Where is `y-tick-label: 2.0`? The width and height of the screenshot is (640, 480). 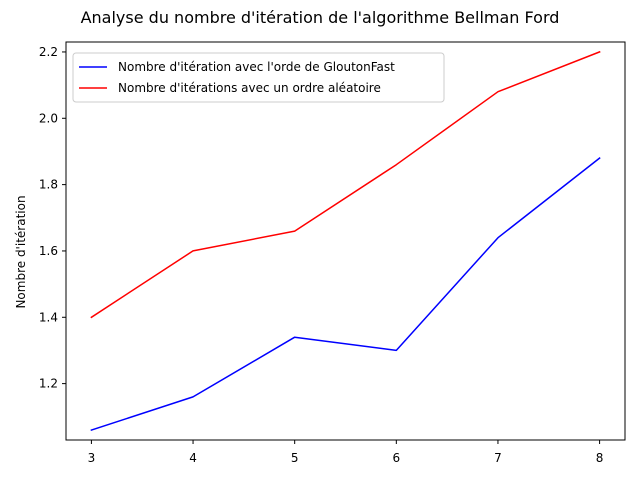 y-tick-label: 2.0 is located at coordinates (48, 118).